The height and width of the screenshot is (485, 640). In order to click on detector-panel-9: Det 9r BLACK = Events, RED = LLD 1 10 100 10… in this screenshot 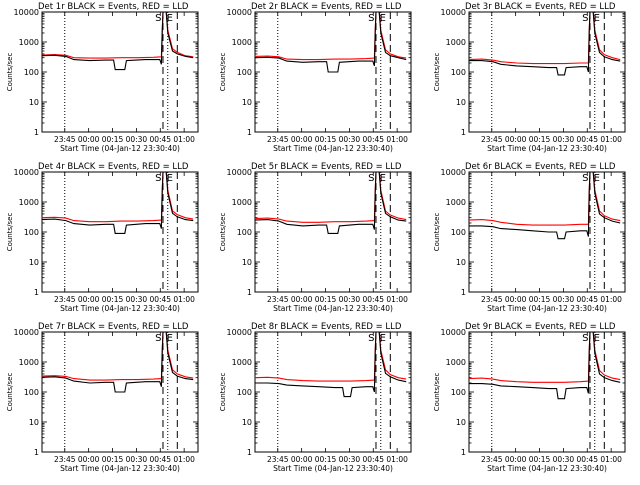, I will do `click(529, 397)`.